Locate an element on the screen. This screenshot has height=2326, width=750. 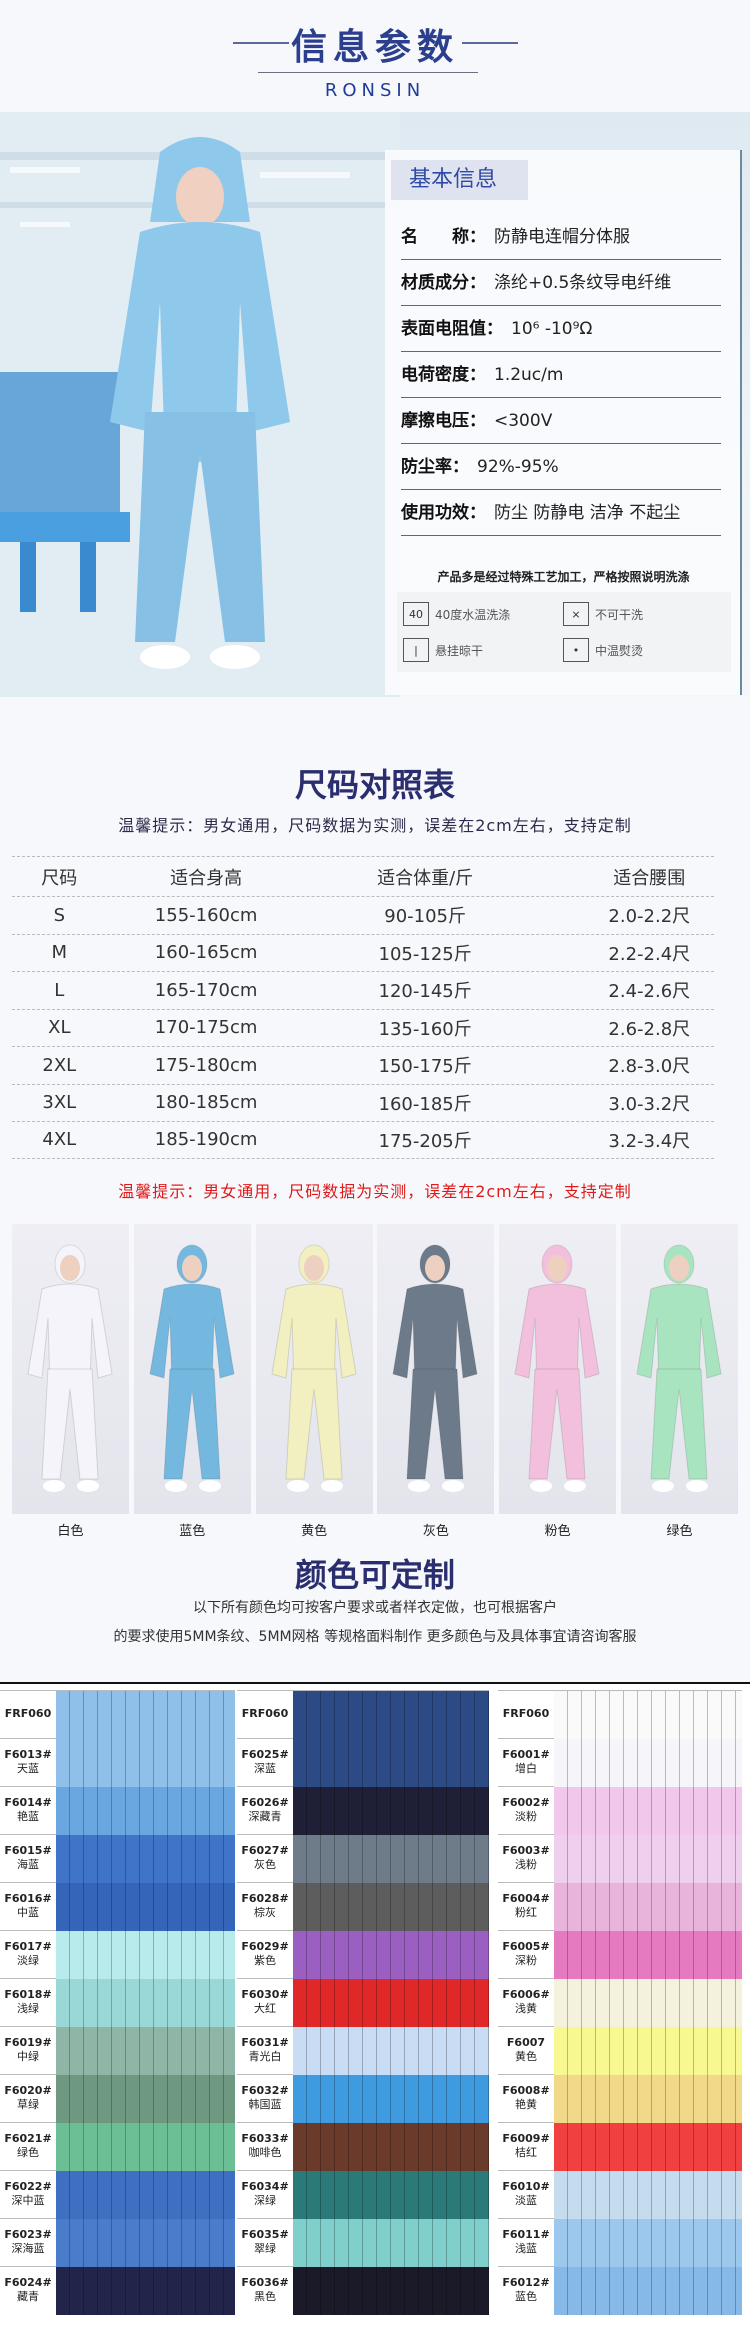
outfit-card: 粉色 is located at coordinates (558, 1384).